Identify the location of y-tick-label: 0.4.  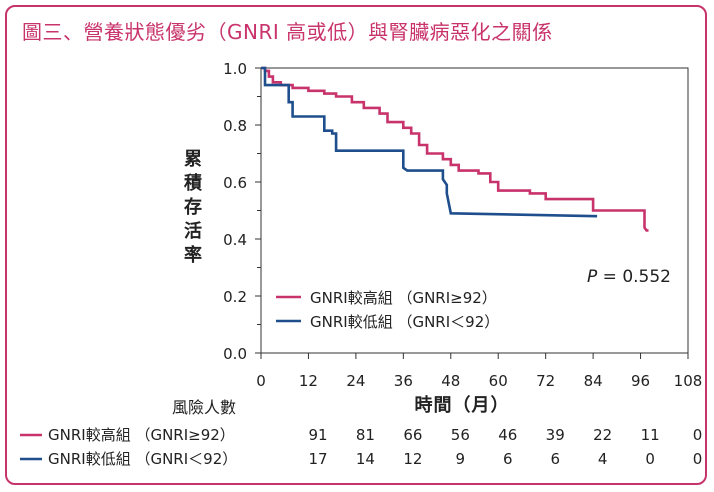
(235, 240).